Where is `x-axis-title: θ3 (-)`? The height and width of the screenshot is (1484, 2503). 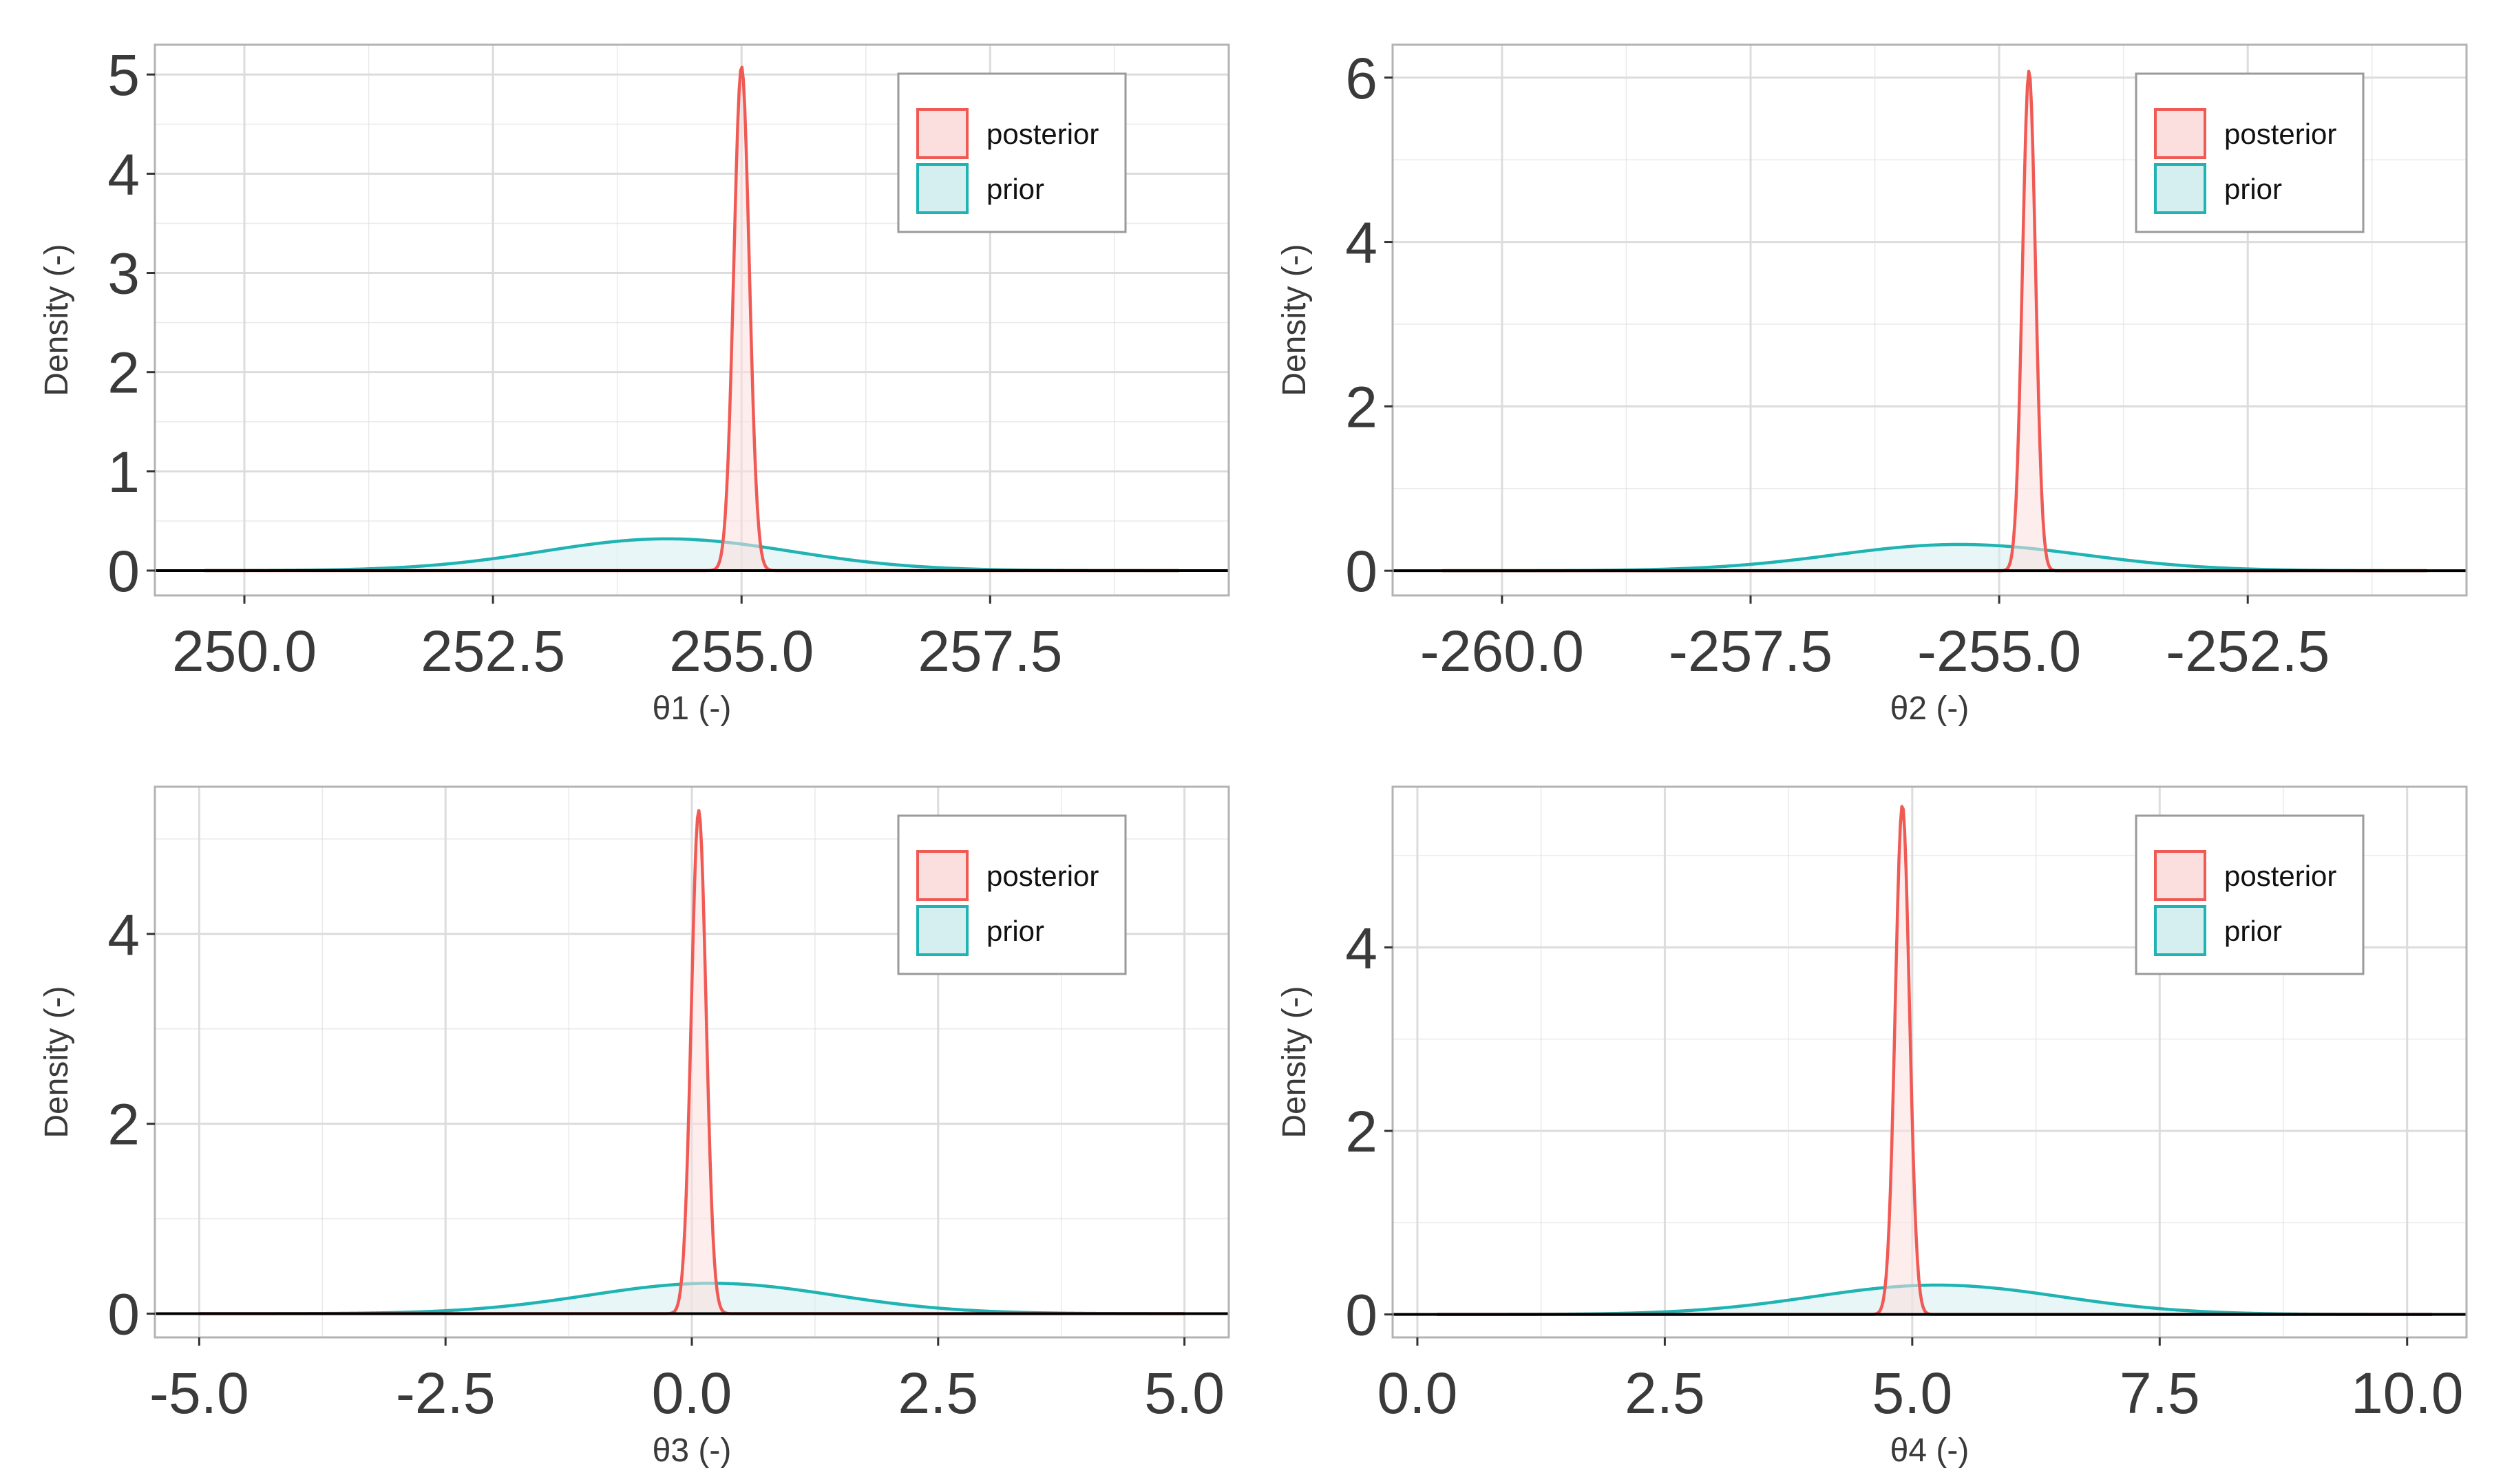
x-axis-title: θ3 (-) is located at coordinates (692, 1450).